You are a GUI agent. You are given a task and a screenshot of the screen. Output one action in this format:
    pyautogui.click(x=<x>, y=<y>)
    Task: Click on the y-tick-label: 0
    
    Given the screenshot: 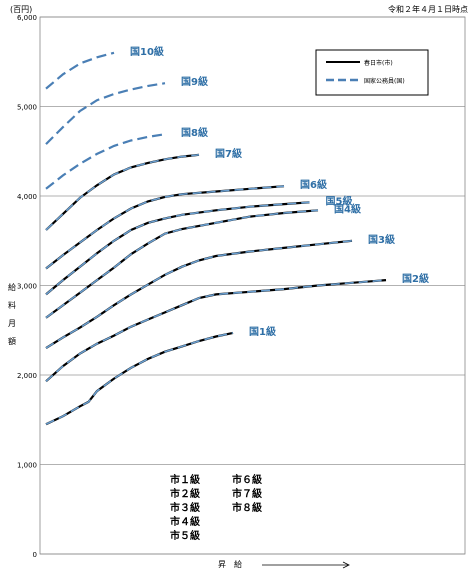 What is the action you would take?
    pyautogui.click(x=35, y=555)
    